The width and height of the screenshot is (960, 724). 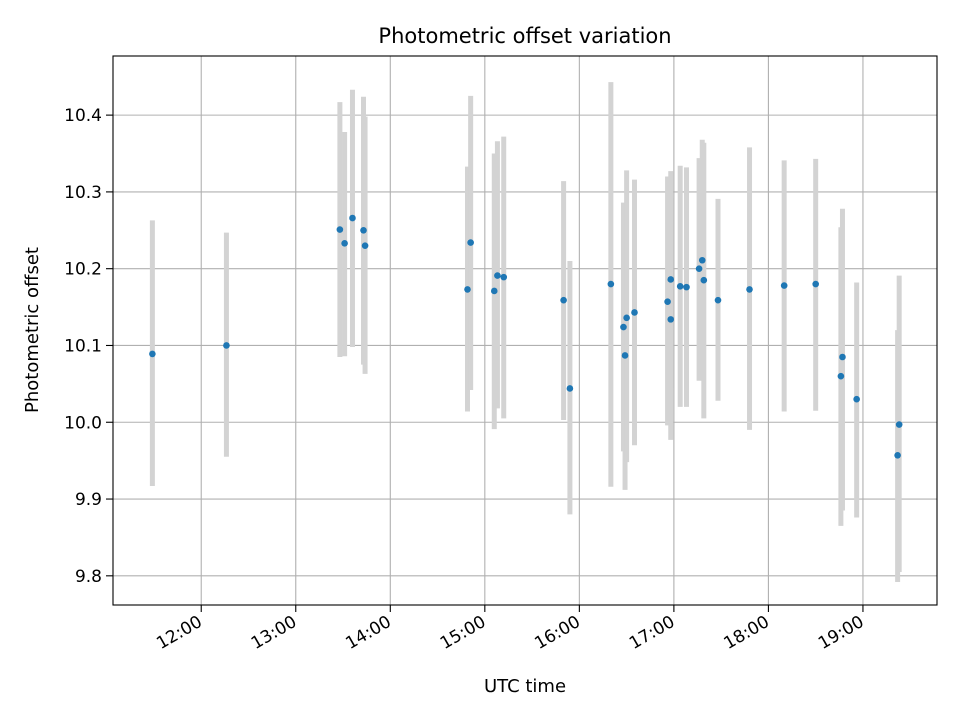 What do you see at coordinates (83, 116) in the screenshot?
I see `y-tick-label: 10.4` at bounding box center [83, 116].